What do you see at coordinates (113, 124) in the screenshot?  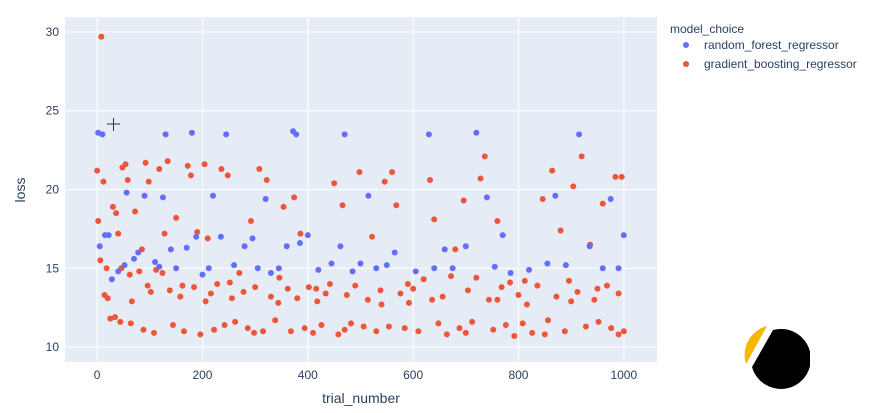 I see `crosshair-cursor-icon` at bounding box center [113, 124].